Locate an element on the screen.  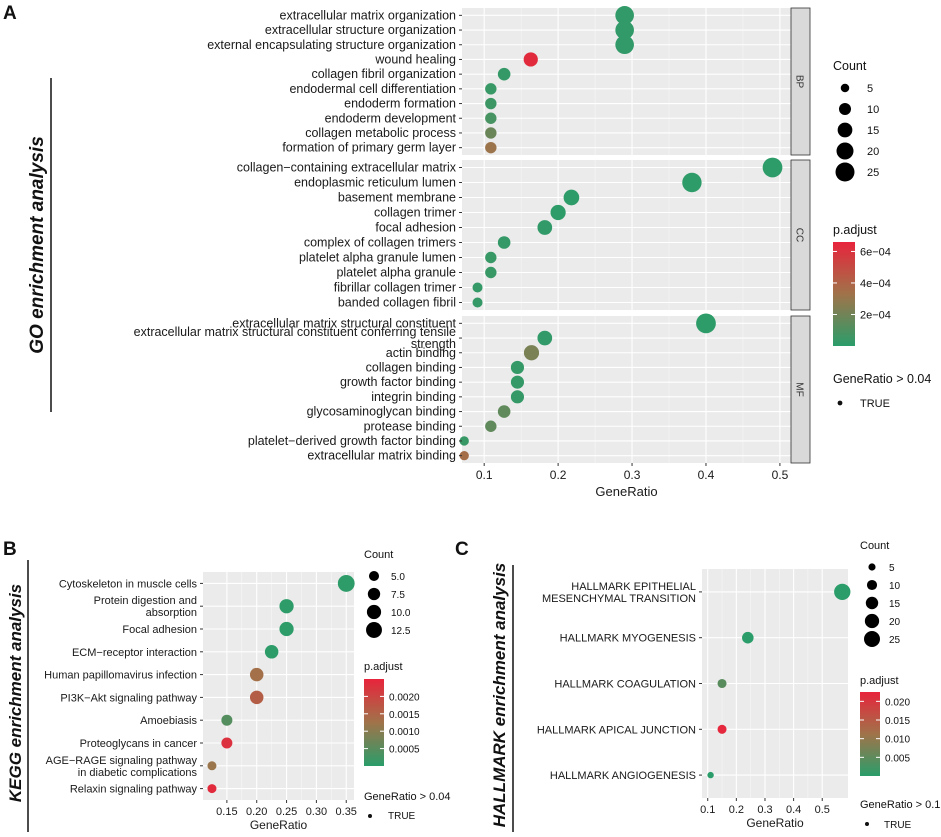
category-label: ECM−receptor interaction is located at coordinates (134, 653).